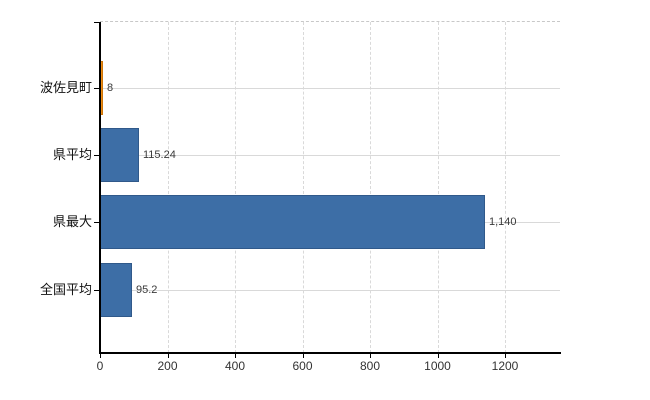 This screenshot has height=400, width=650. What do you see at coordinates (100, 366) in the screenshot?
I see `x-tick-label: 0` at bounding box center [100, 366].